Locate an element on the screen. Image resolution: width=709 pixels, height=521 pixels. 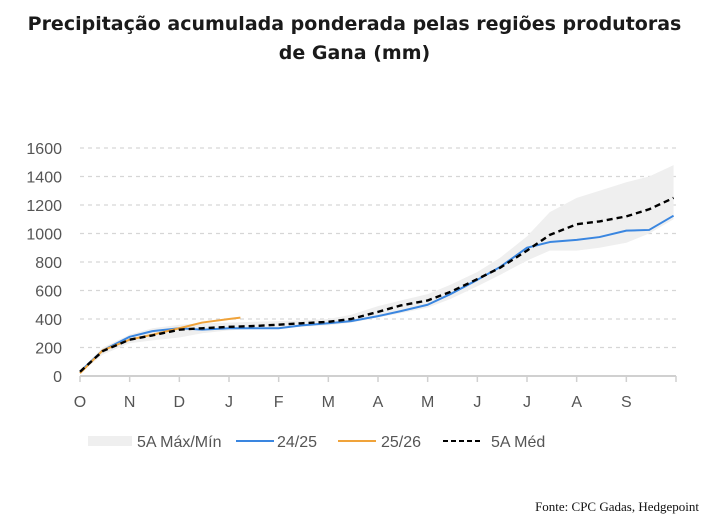
legend-swatch-band is located at coordinates (110, 441).